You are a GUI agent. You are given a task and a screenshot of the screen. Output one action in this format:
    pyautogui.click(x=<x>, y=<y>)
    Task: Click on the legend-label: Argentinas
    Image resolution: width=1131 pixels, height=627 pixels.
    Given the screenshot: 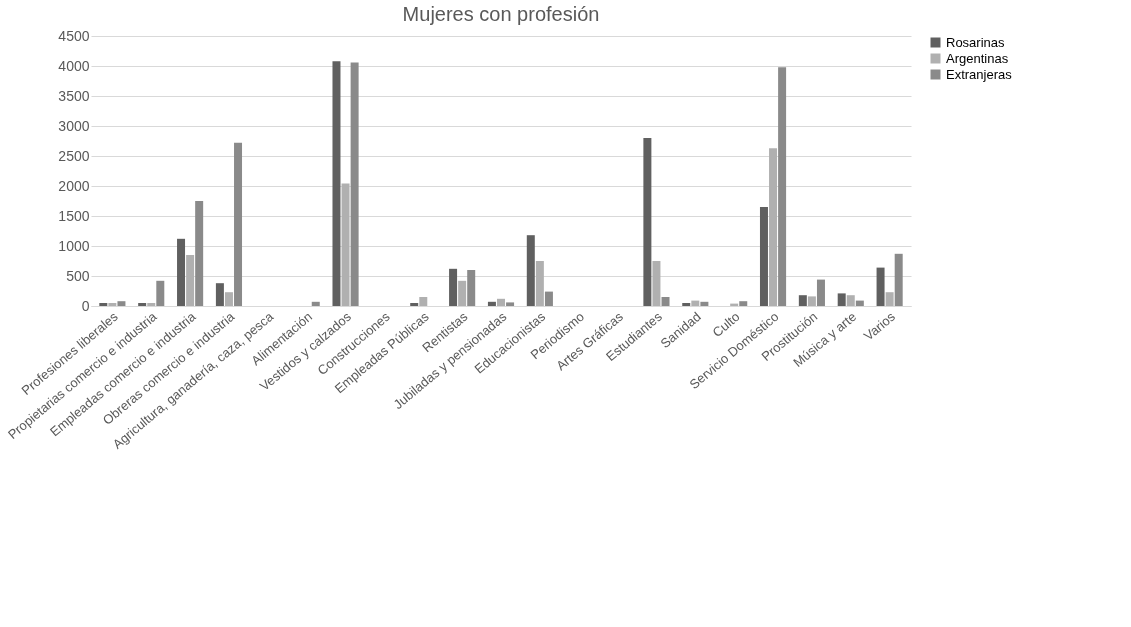 What is the action you would take?
    pyautogui.click(x=977, y=58)
    